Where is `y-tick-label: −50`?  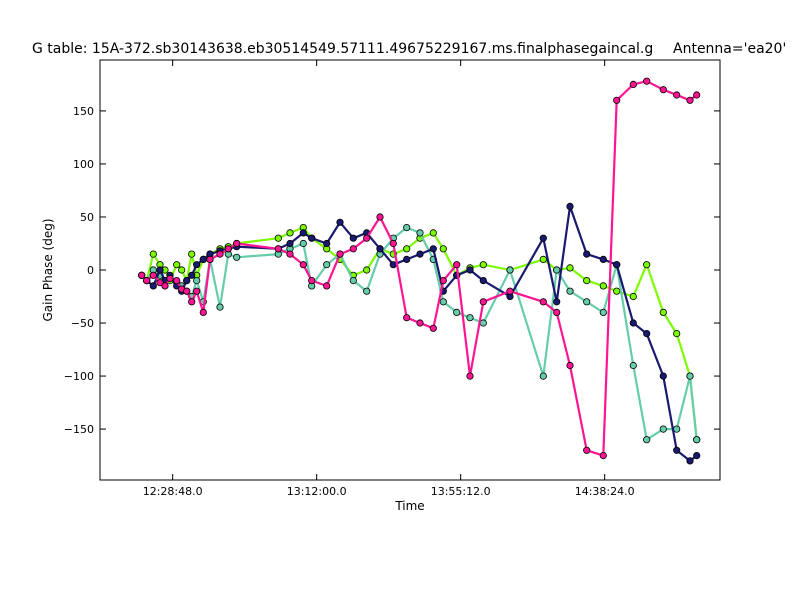 y-tick-label: −50 is located at coordinates (82, 323).